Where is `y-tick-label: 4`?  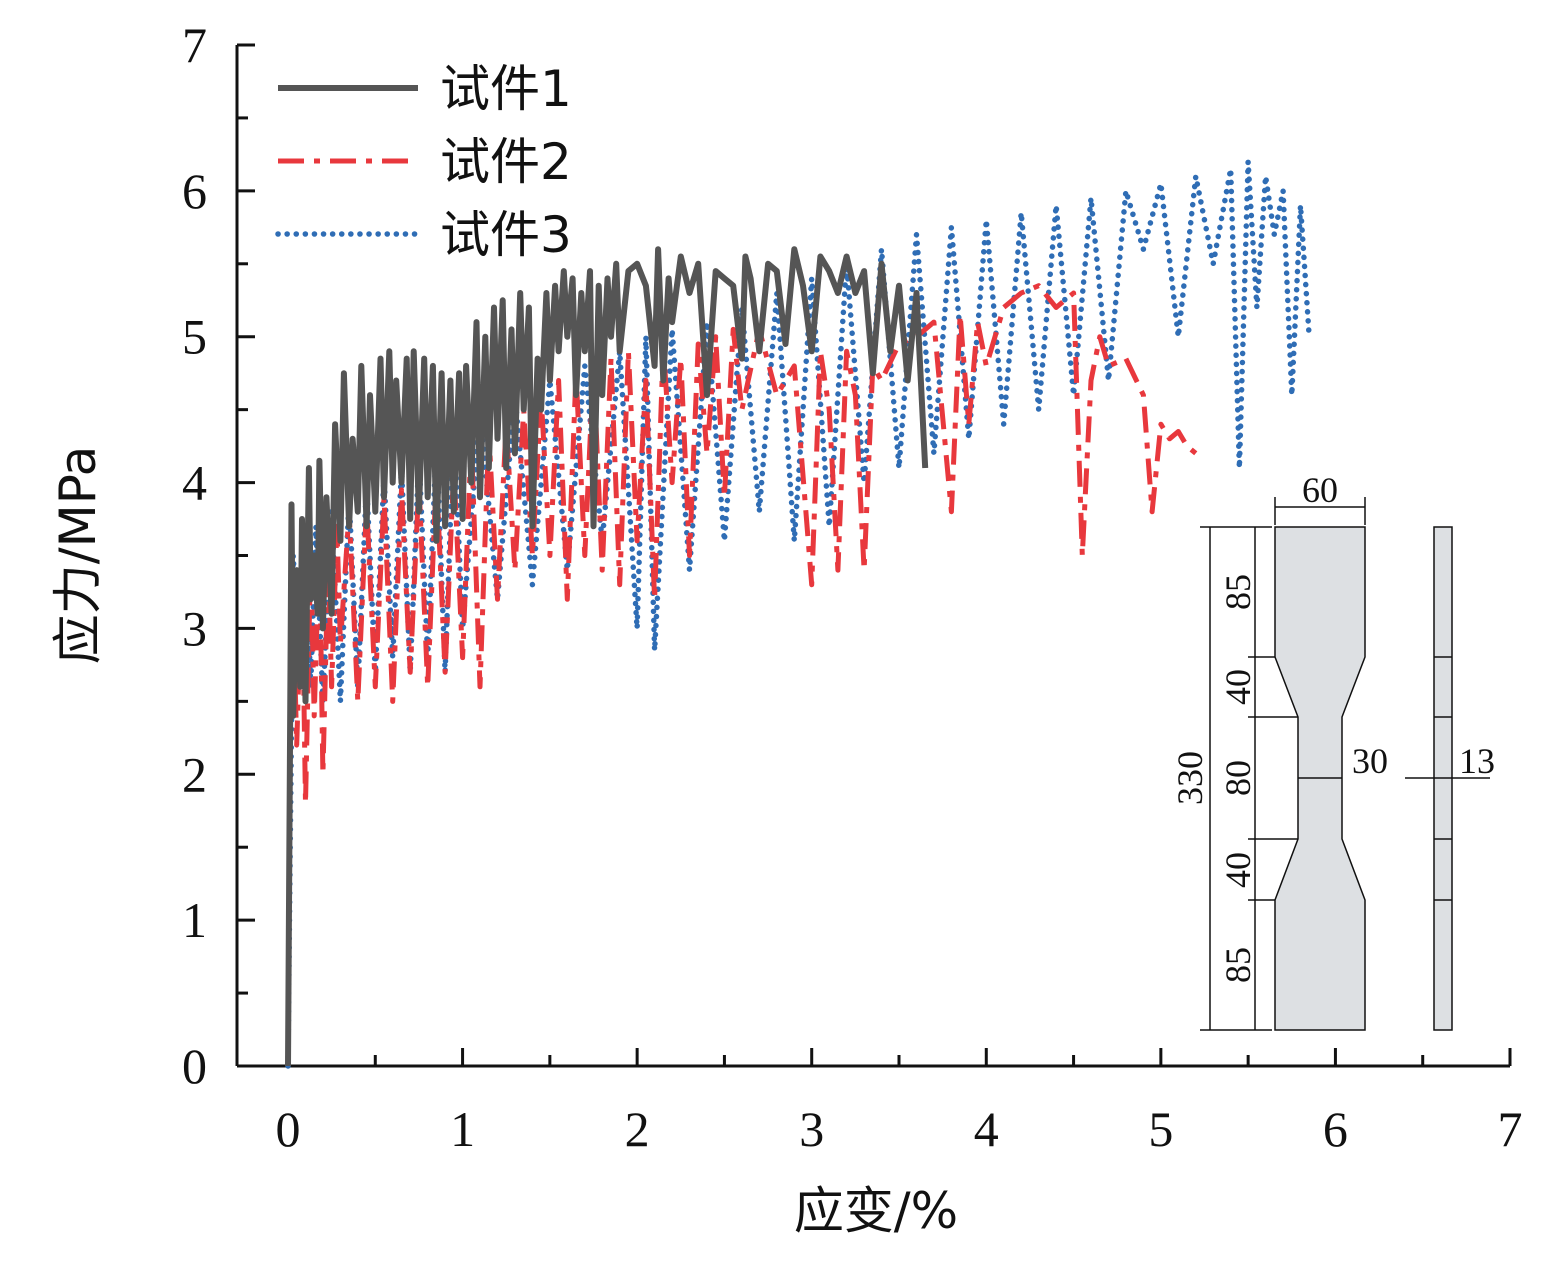 y-tick-label: 4 is located at coordinates (194, 483).